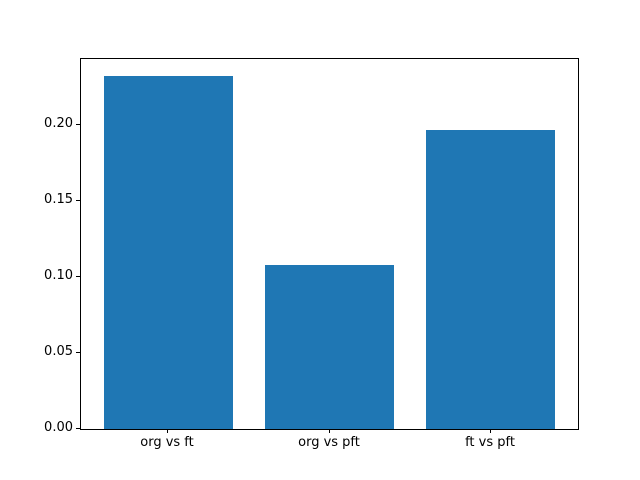  What do you see at coordinates (58, 199) in the screenshot?
I see `y-tick-label: 0.15` at bounding box center [58, 199].